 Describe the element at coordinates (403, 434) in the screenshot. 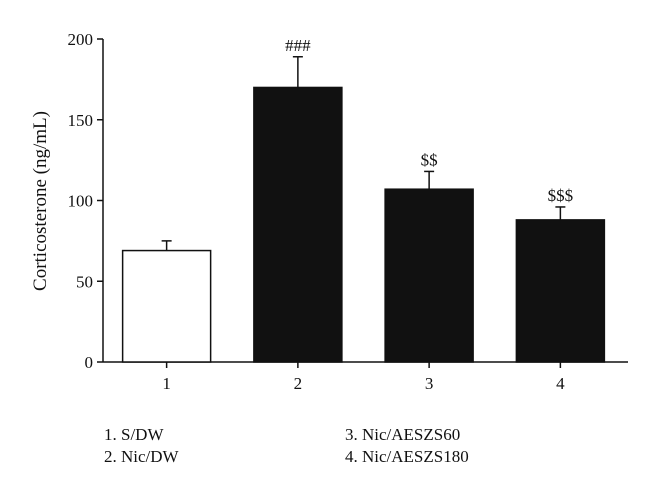

I see `legend-item-3: 3. Nic/AESZS60` at that location.